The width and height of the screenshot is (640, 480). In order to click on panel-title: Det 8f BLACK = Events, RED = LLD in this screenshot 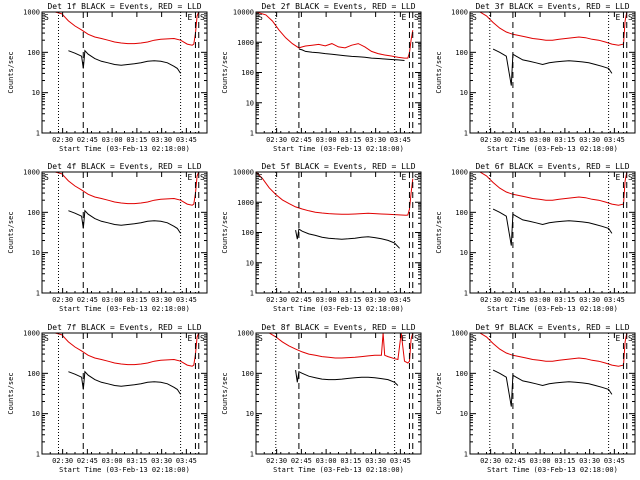, I will do `click(338, 327)`.